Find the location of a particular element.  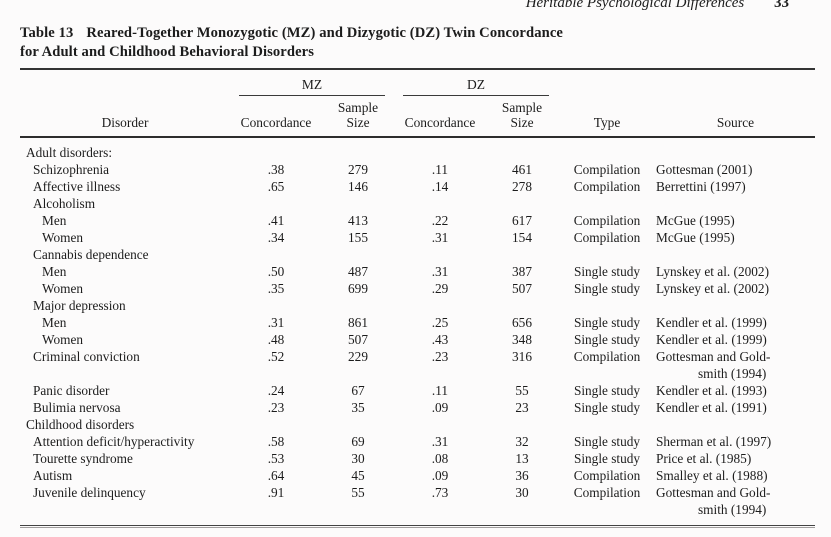

mz-concordance-cell: .34 is located at coordinates (276, 237).